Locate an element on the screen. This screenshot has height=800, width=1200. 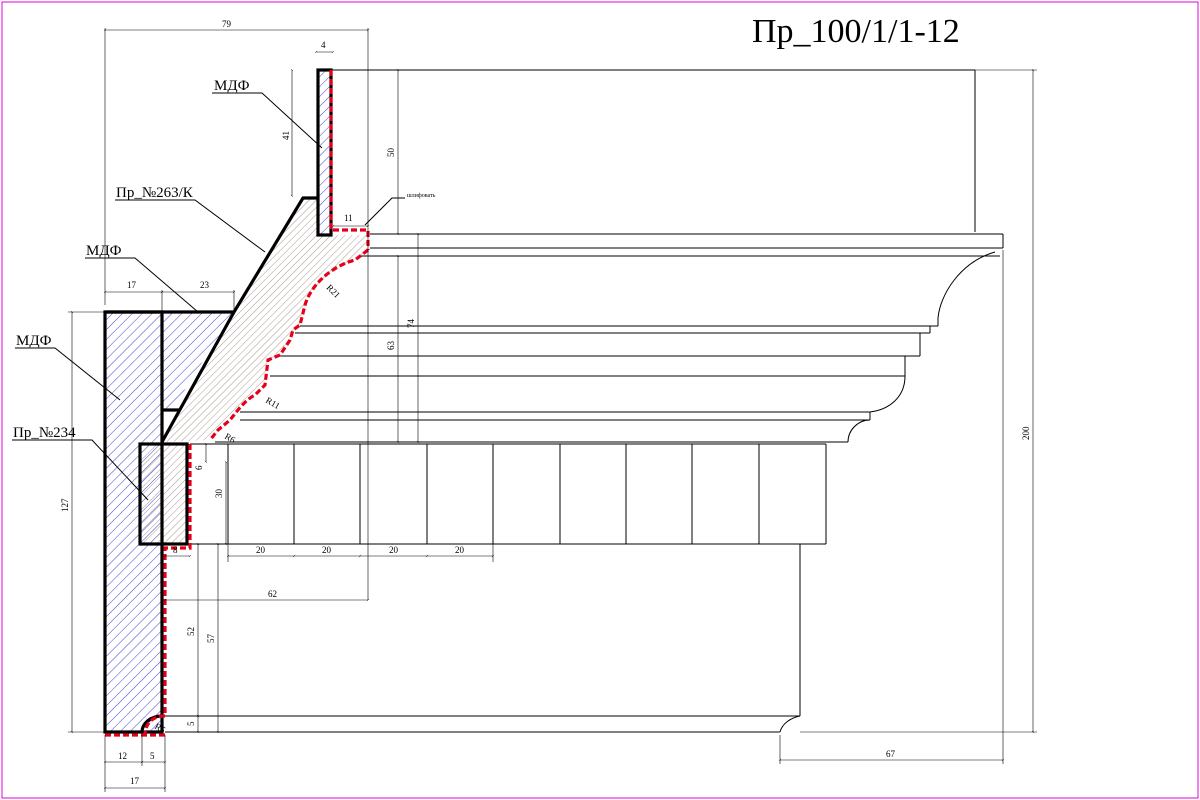
dim-17-bottom: 17 is located at coordinates (135, 781).